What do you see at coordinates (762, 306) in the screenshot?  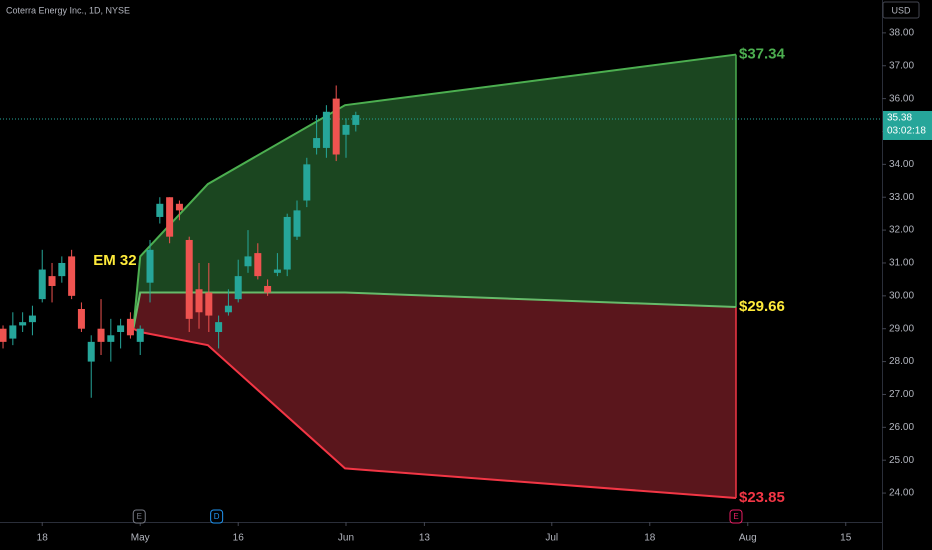 I see `middle-label: $29.66` at bounding box center [762, 306].